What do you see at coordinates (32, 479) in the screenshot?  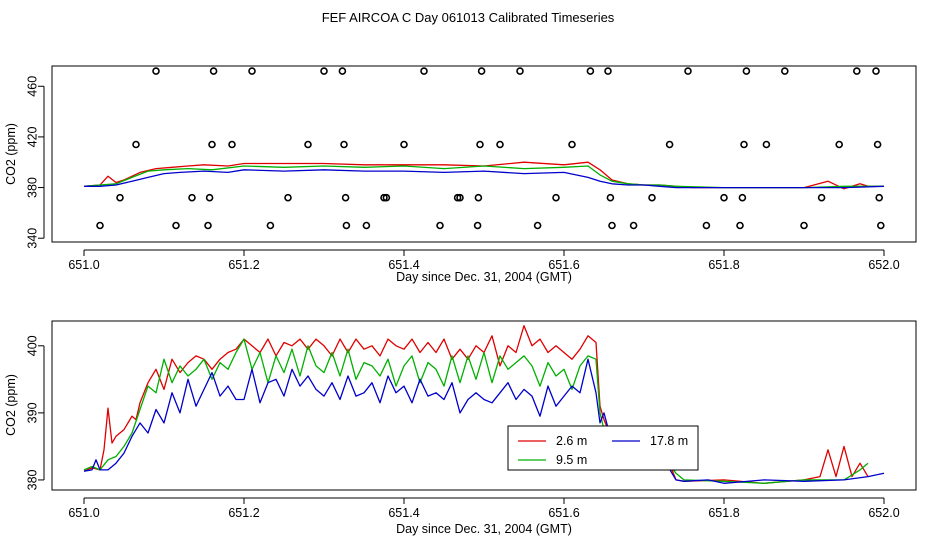 I see `bottom-y-tick-label: 380` at bounding box center [32, 479].